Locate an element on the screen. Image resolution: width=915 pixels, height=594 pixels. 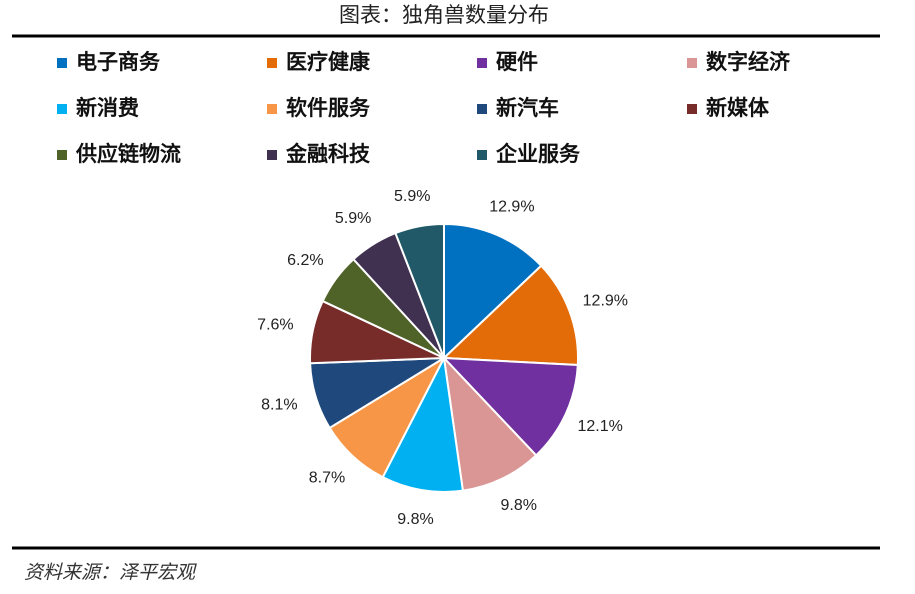
legend-label: 电子商务 is located at coordinates (118, 62).